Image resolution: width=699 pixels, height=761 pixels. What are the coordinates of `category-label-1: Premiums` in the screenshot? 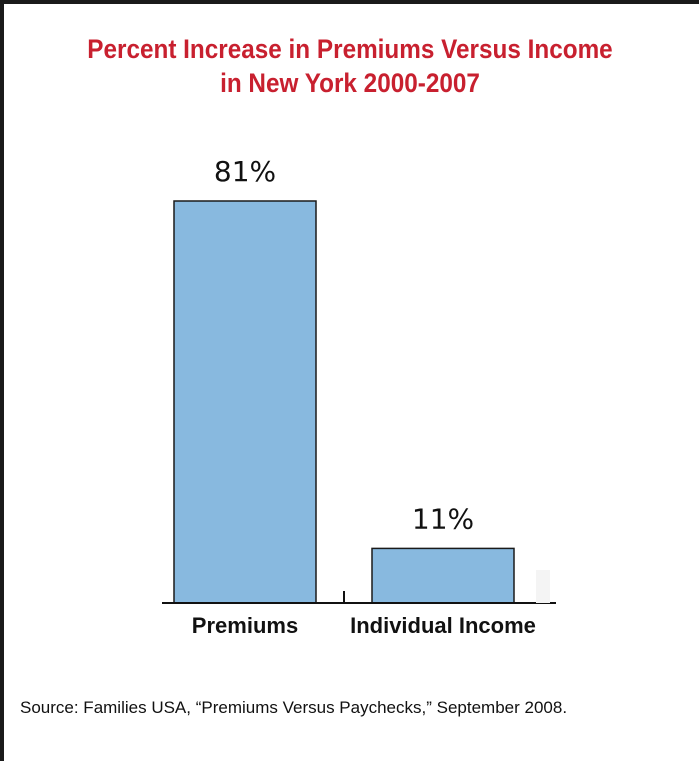 It's located at (245, 625).